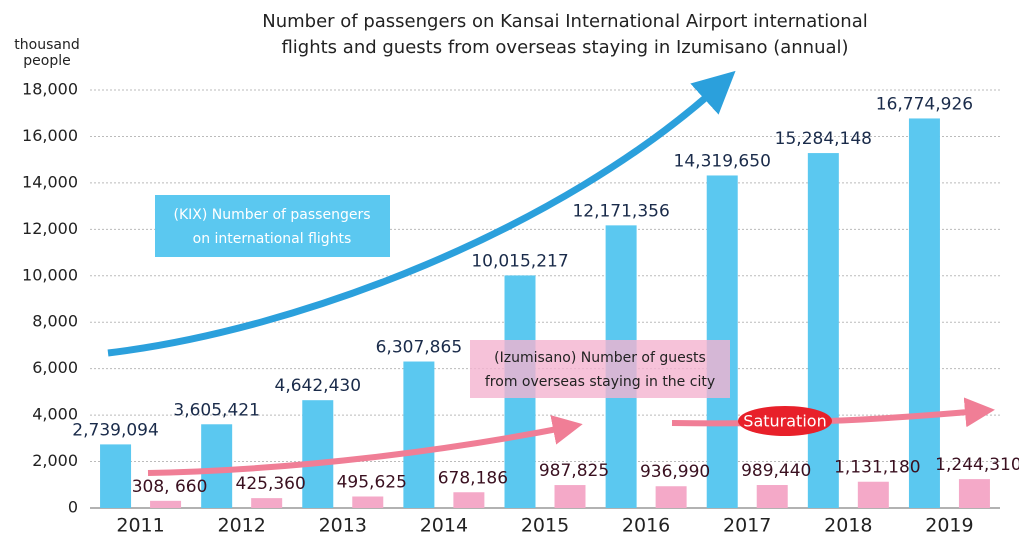 This screenshot has width=1019, height=539. What do you see at coordinates (574, 471) in the screenshot?
I see `value-label: 987,825` at bounding box center [574, 471].